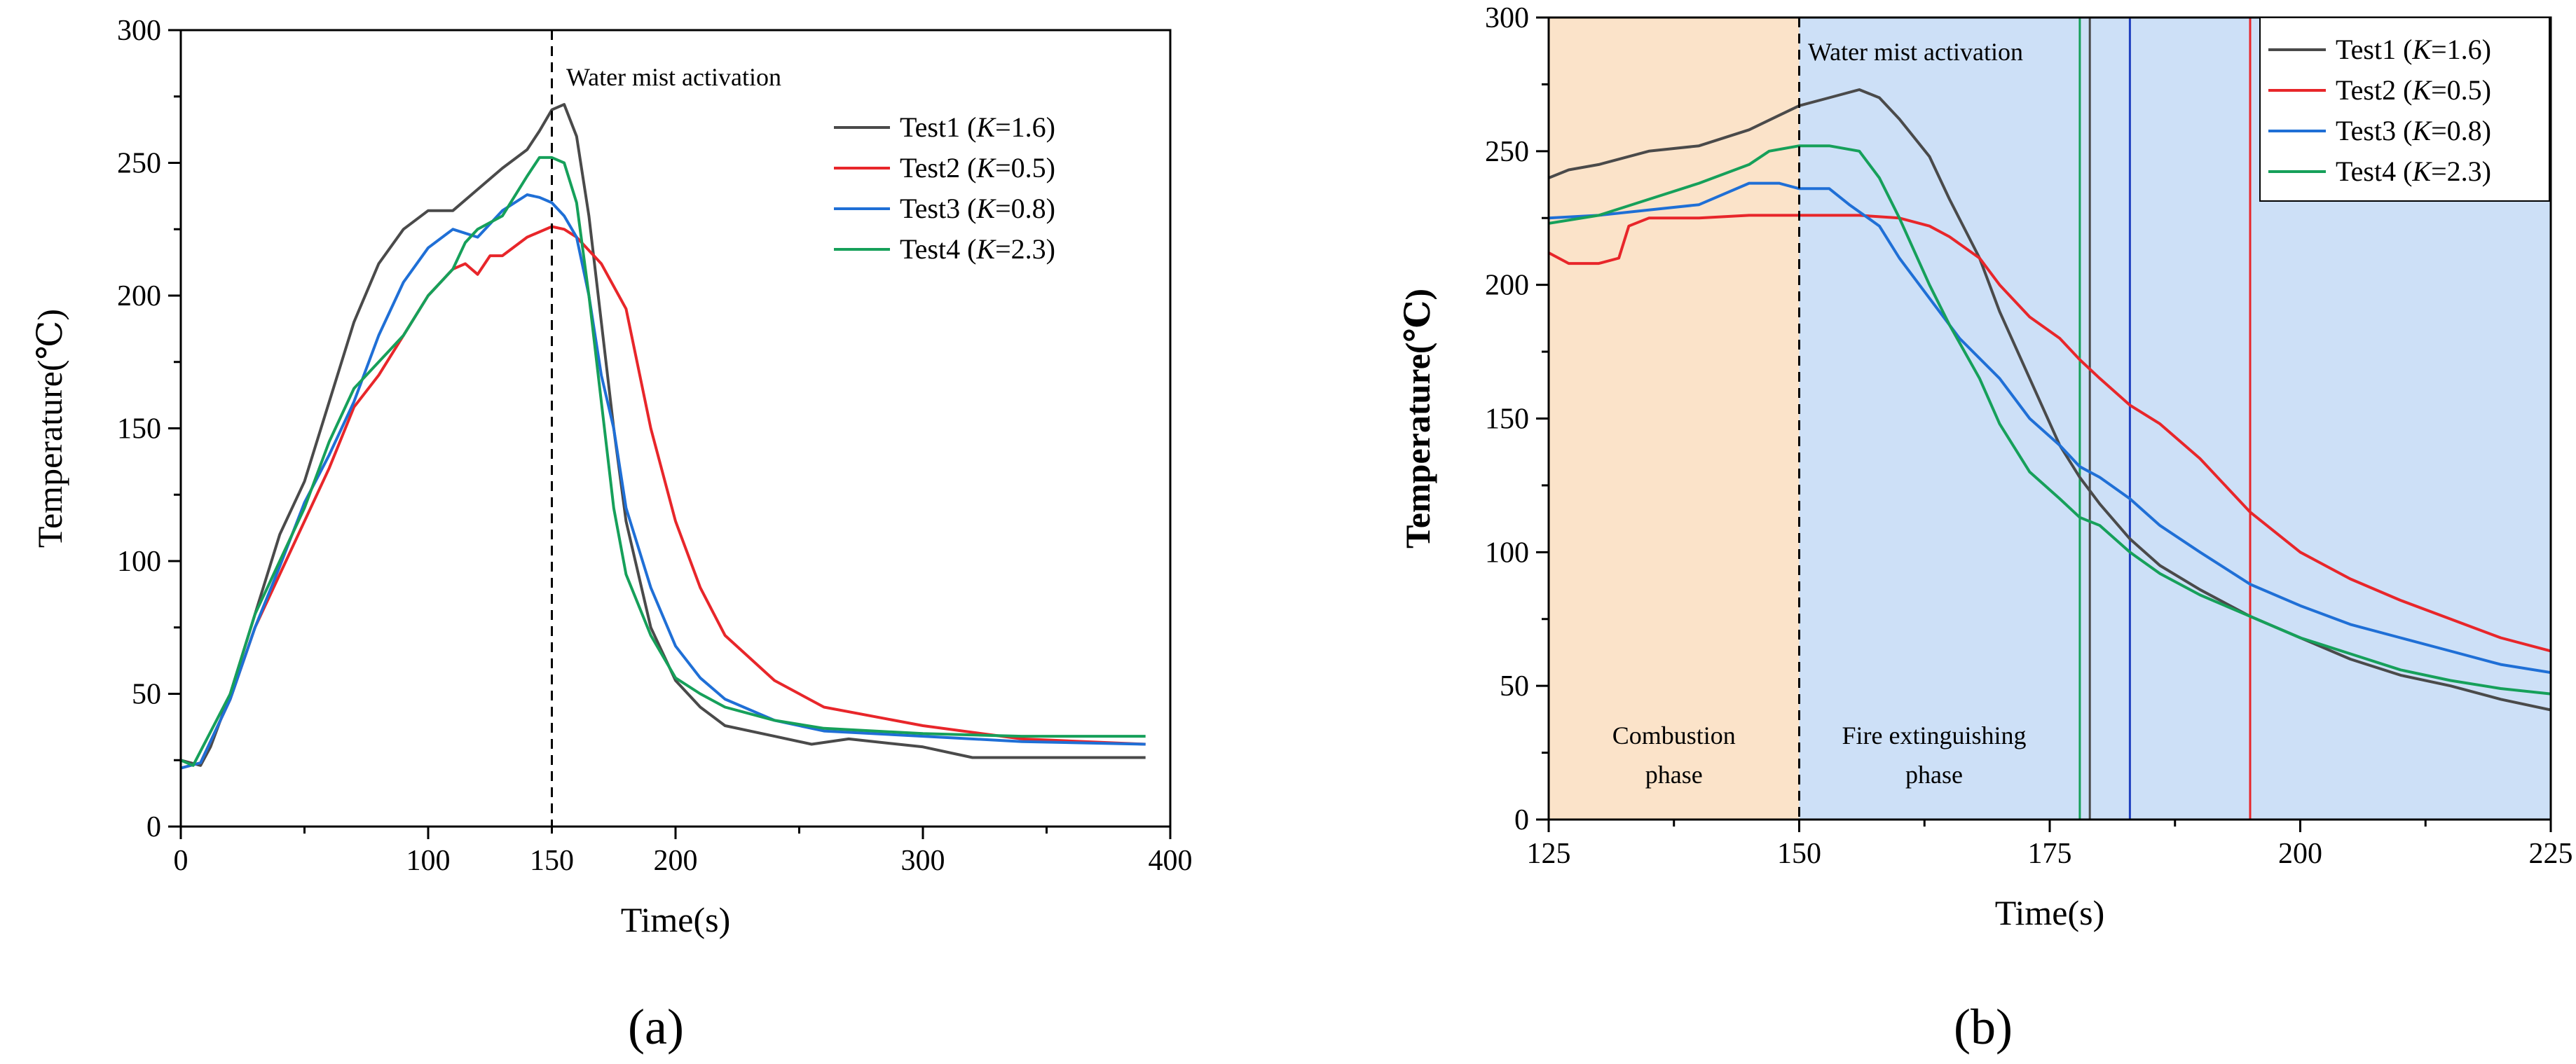 The image size is (2576, 1064). What do you see at coordinates (656, 1027) in the screenshot?
I see `panel-label: (a)` at bounding box center [656, 1027].